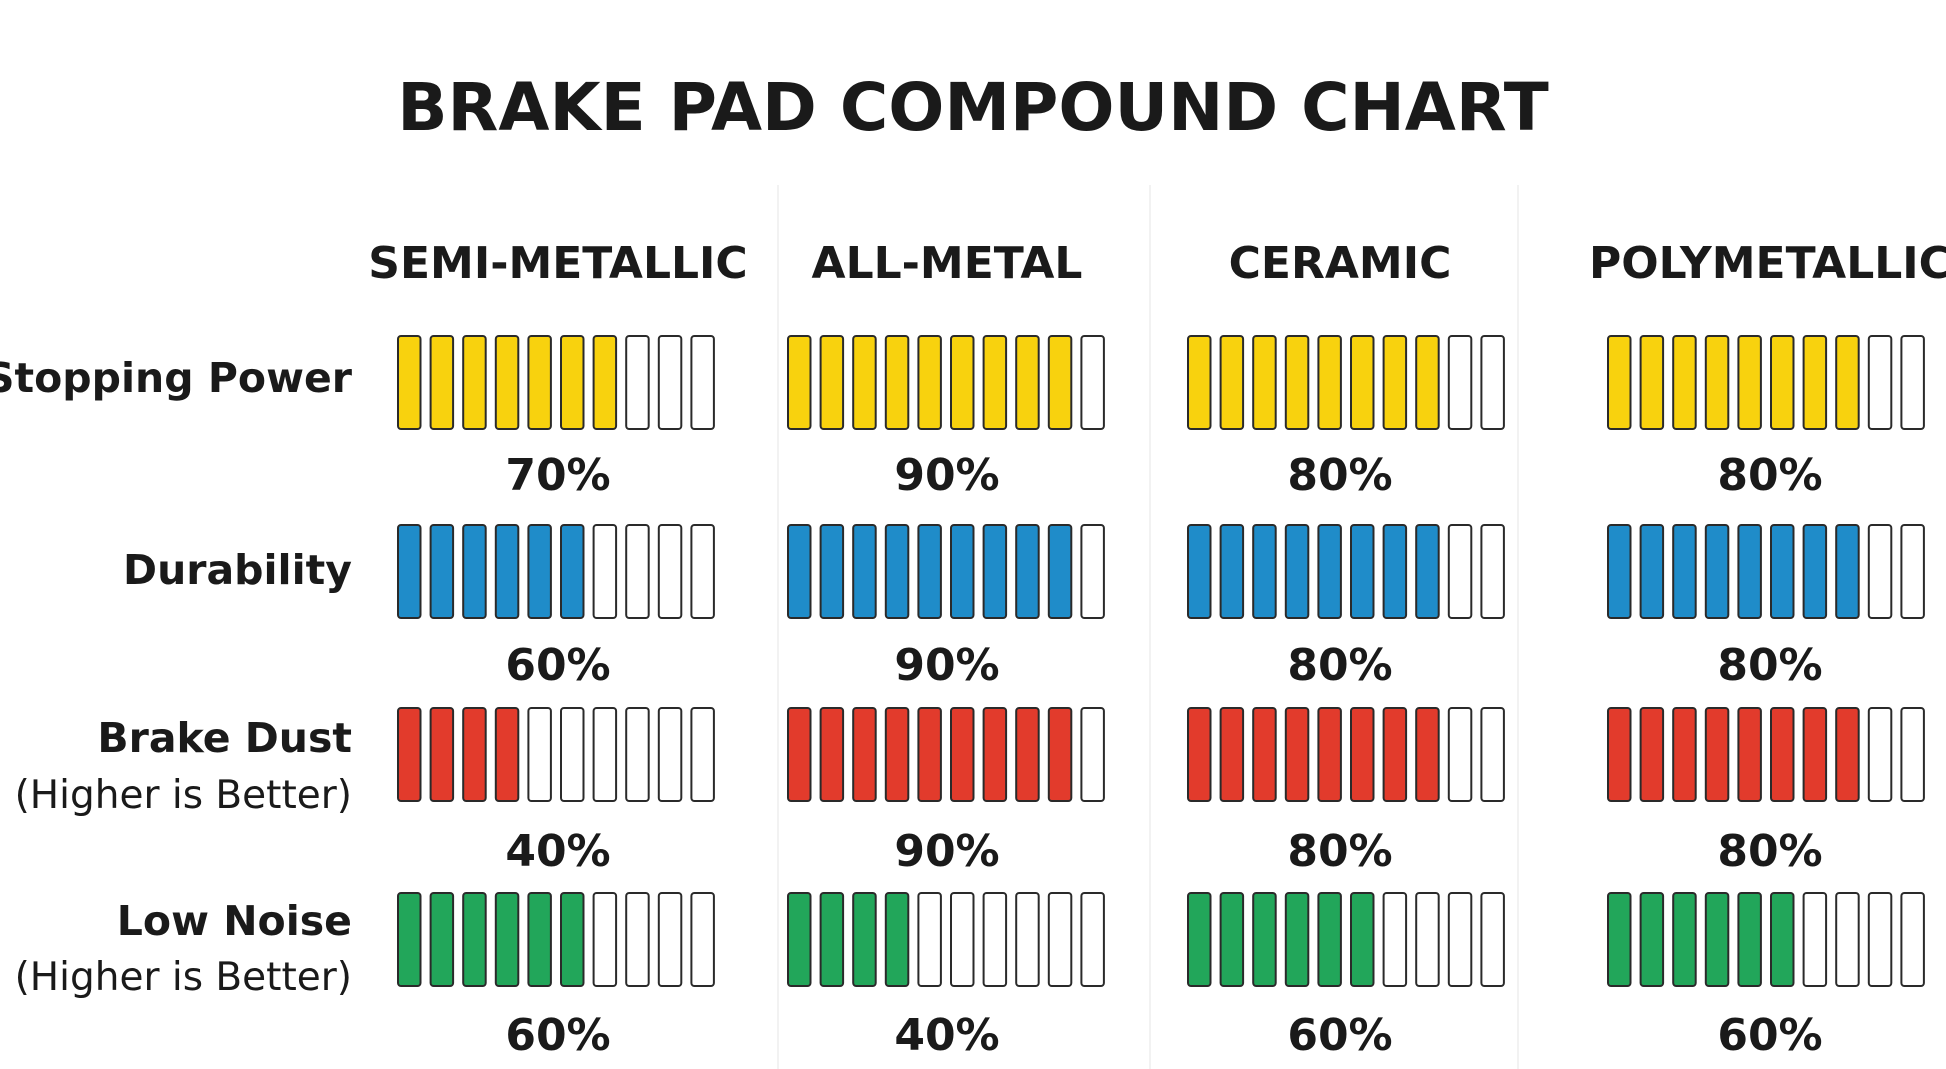  What do you see at coordinates (1346, 382) in the screenshot?
I see `bar-stopping-power-ceramic` at bounding box center [1346, 382].